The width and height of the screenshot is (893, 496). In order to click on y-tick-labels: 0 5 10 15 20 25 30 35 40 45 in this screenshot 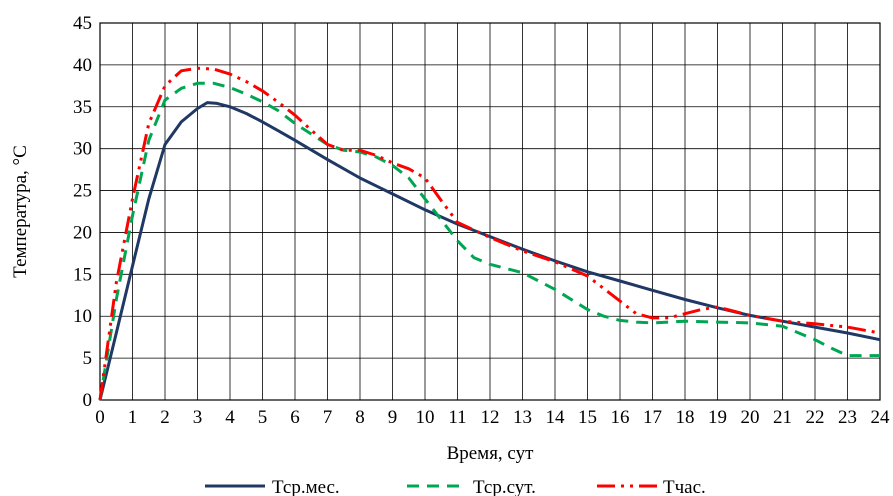, I will do `click(82, 212)`.